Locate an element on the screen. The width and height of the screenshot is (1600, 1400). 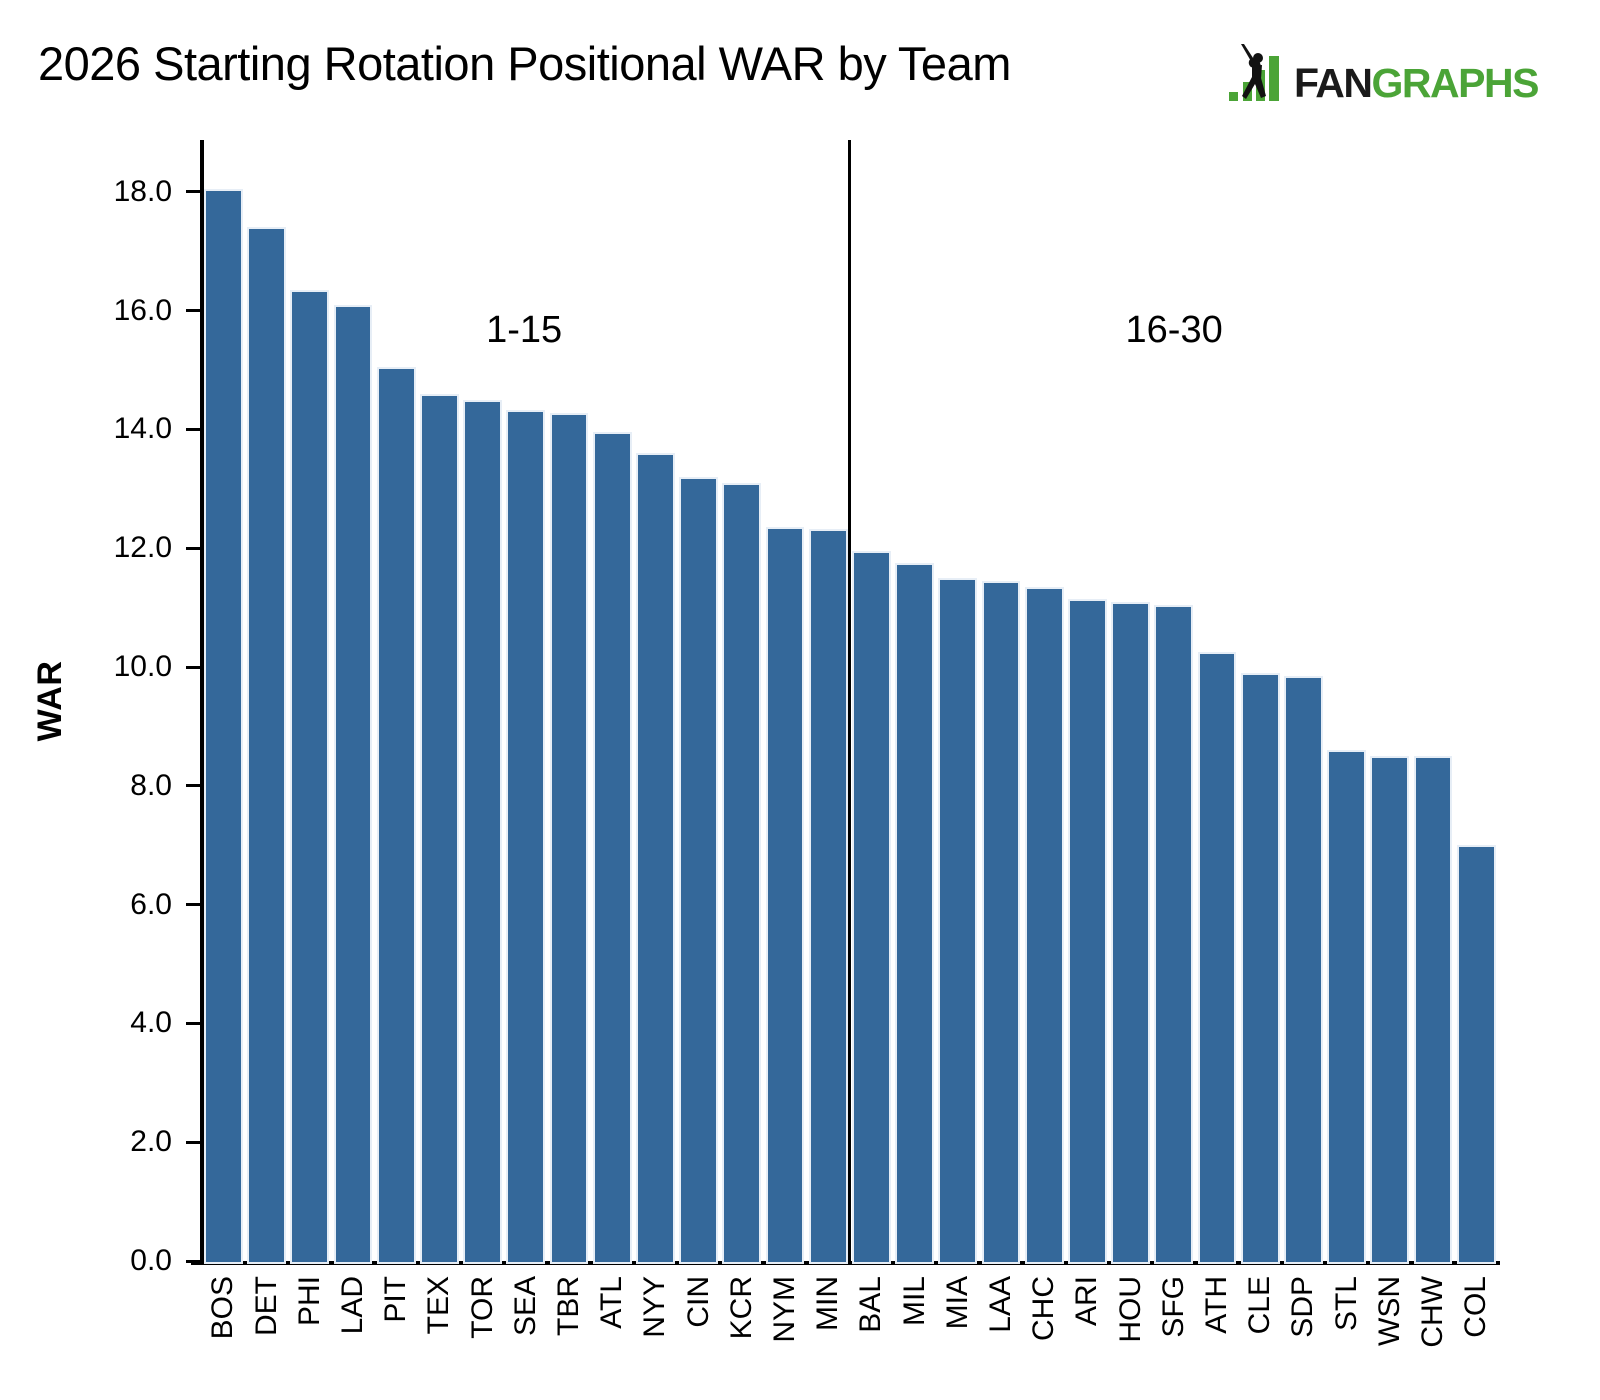
bar-TOR is located at coordinates (482, 832).